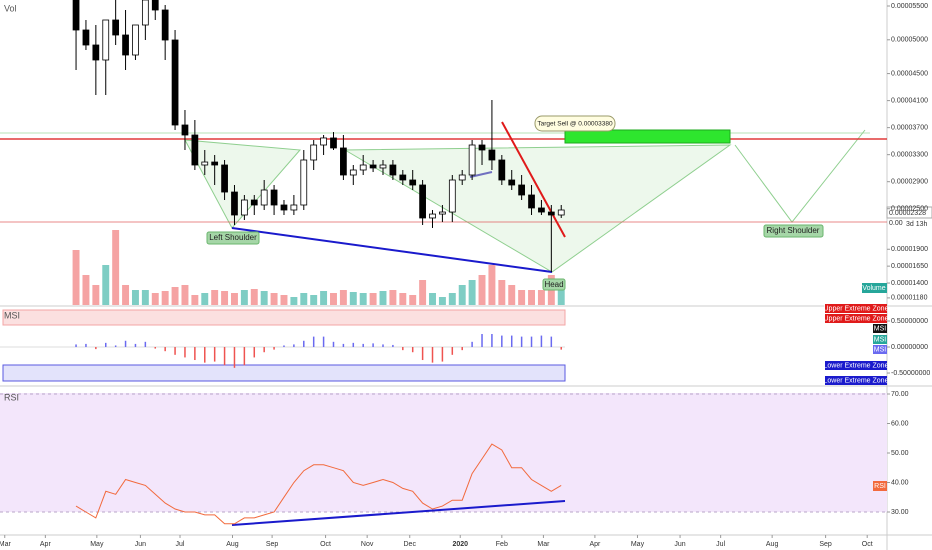  I want to click on x-tick-label: Aug, so click(772, 544).